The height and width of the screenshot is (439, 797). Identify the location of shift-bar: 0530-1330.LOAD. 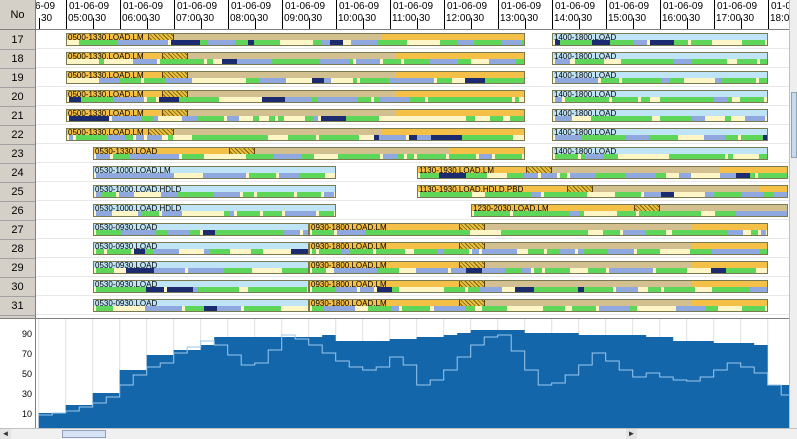
(309, 153).